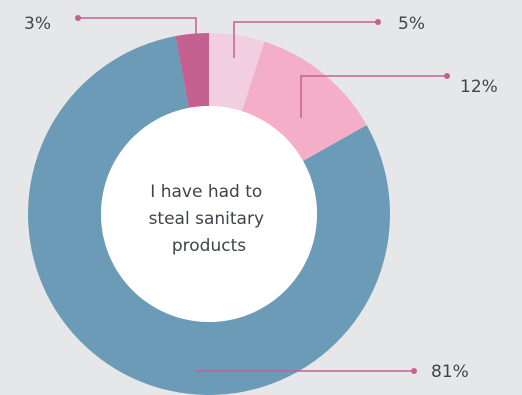 This screenshot has height=395, width=522. I want to click on leader-81: 81%, so click(332, 372).